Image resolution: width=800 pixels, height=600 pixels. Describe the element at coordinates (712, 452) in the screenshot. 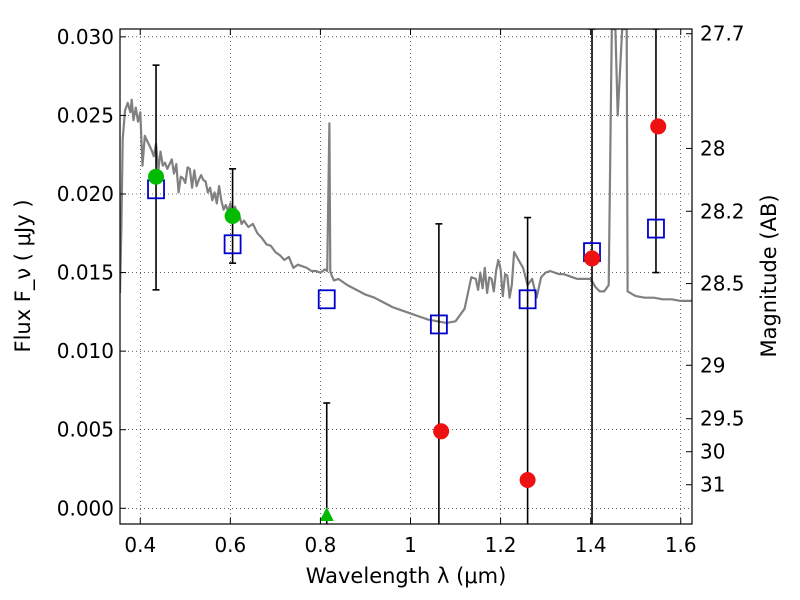

I see `right-tick-label: 30` at that location.